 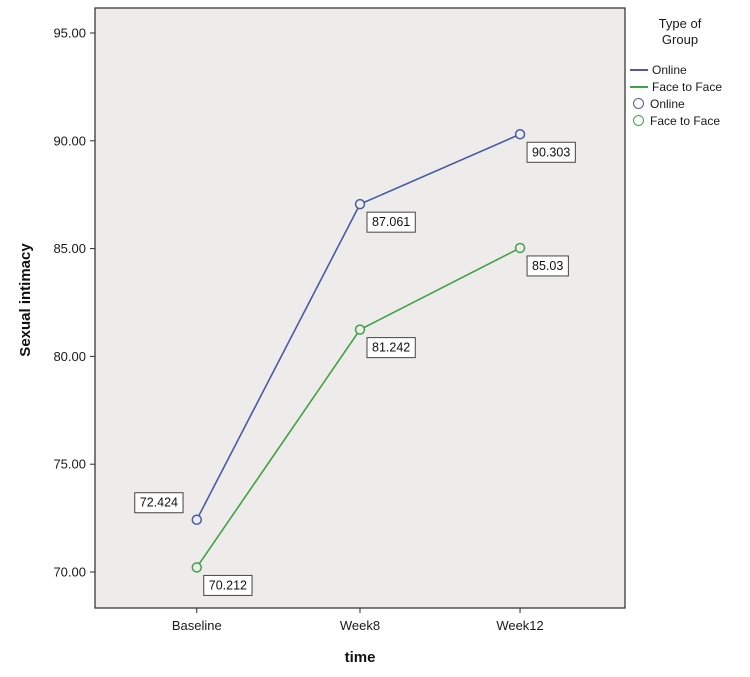 I want to click on data-label-text: 90.303, so click(x=551, y=152).